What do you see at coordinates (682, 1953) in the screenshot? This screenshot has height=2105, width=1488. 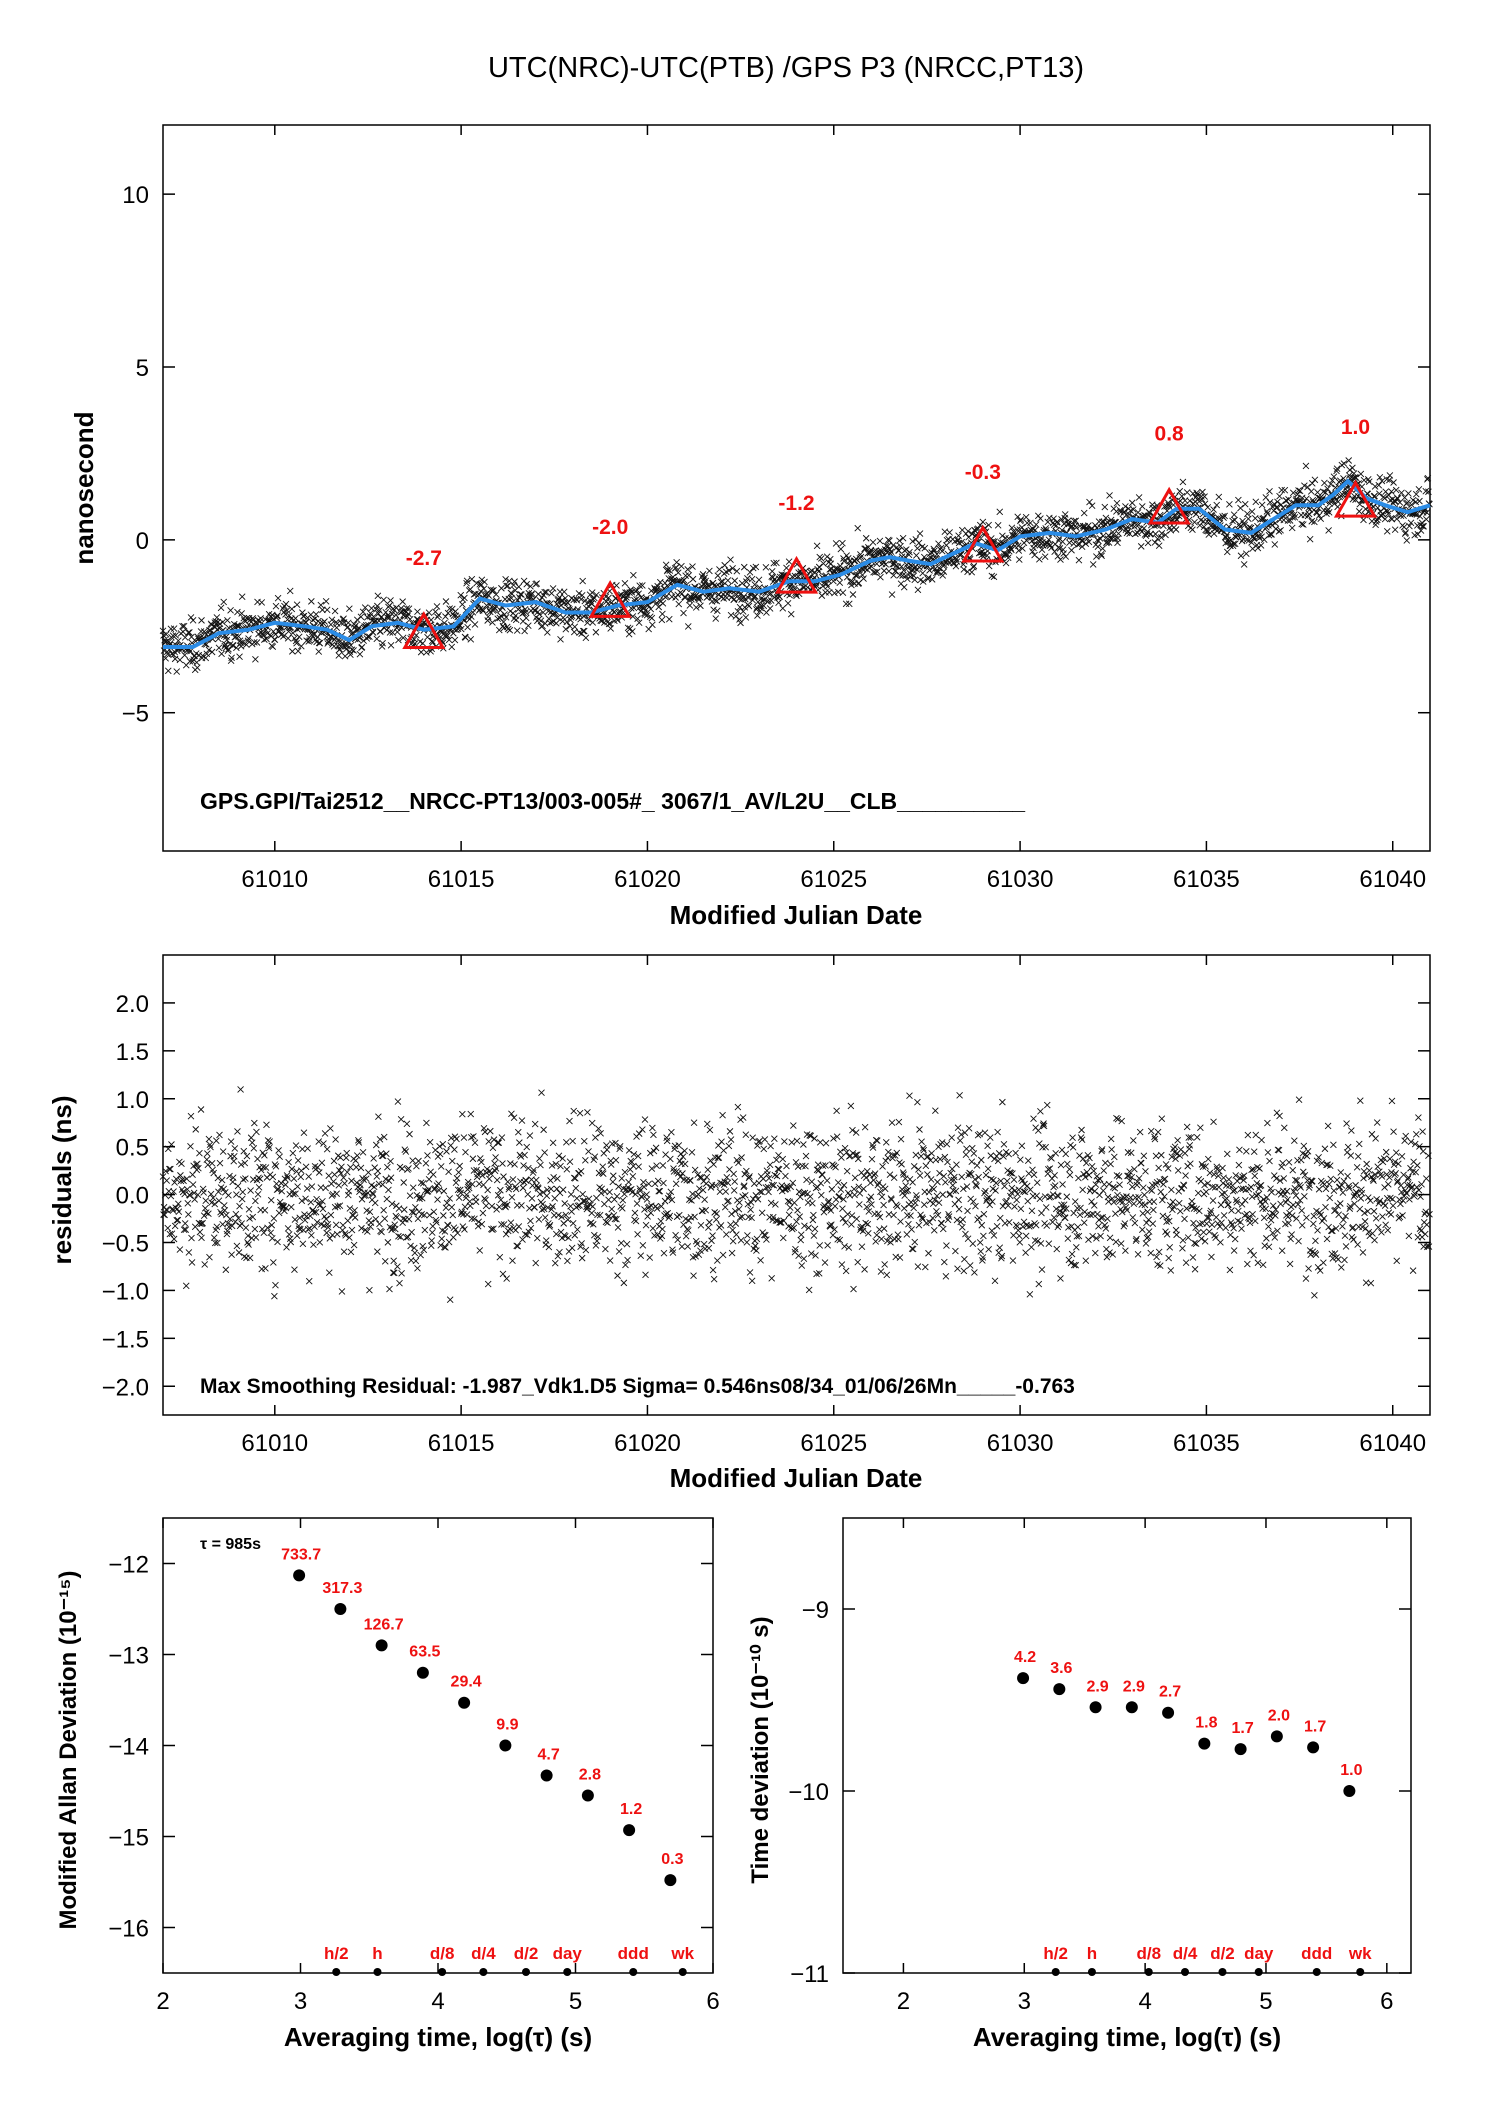 I see `mdev-interval-label: wk` at bounding box center [682, 1953].